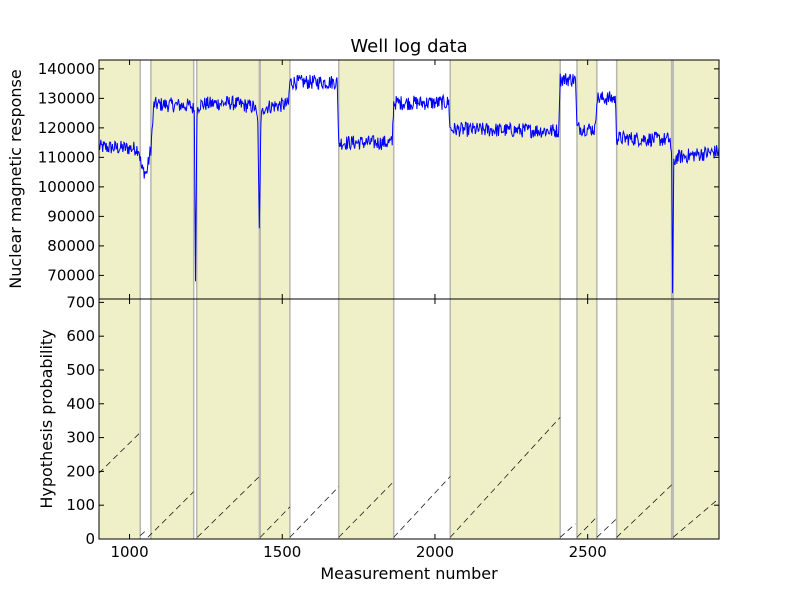 The height and width of the screenshot is (600, 800). I want to click on top-y-tick-label: 100000, so click(66, 187).